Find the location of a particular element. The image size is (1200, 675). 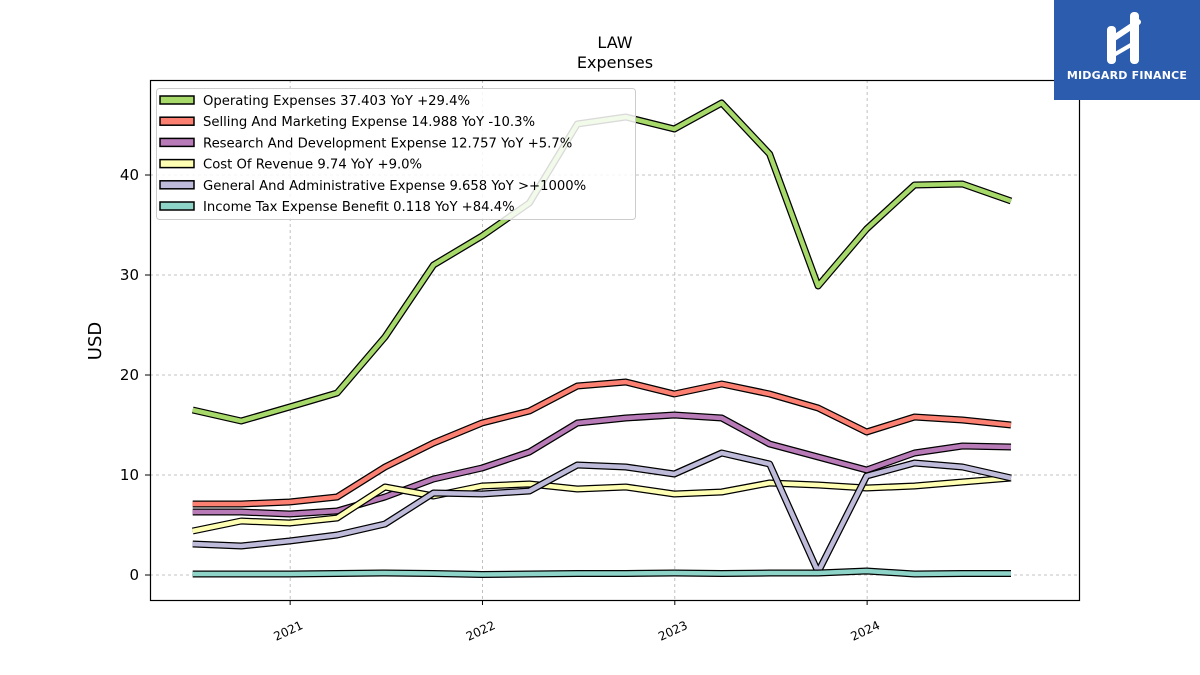

chart-title: LAW is located at coordinates (614, 42).